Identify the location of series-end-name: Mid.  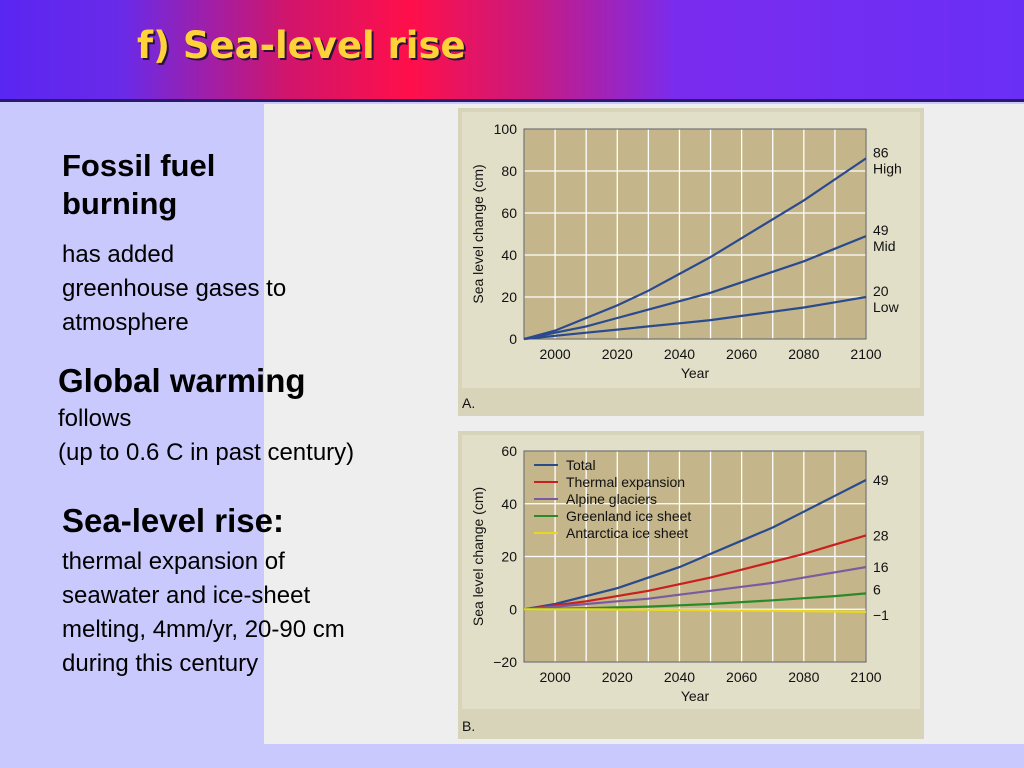
(884, 246).